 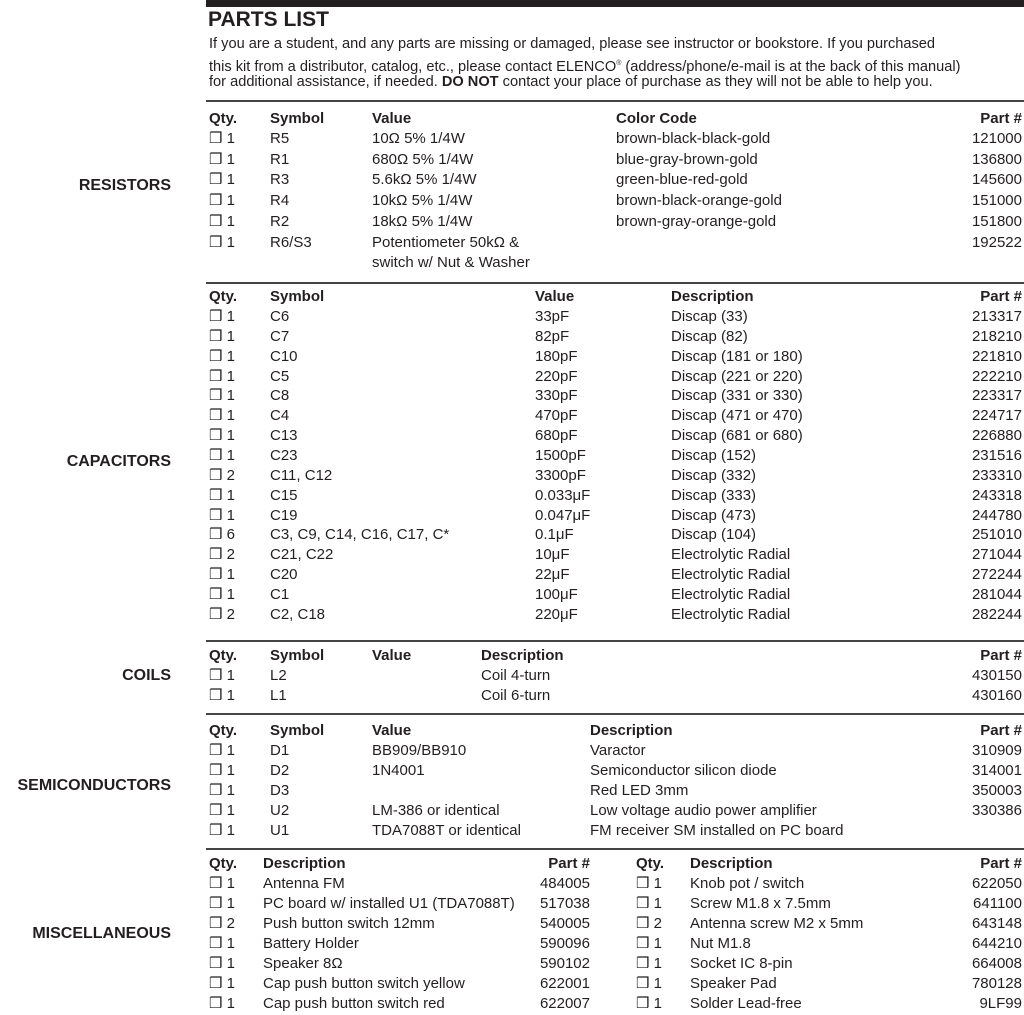 I want to click on quantity-checkbox: ❒ 6, so click(x=222, y=535).